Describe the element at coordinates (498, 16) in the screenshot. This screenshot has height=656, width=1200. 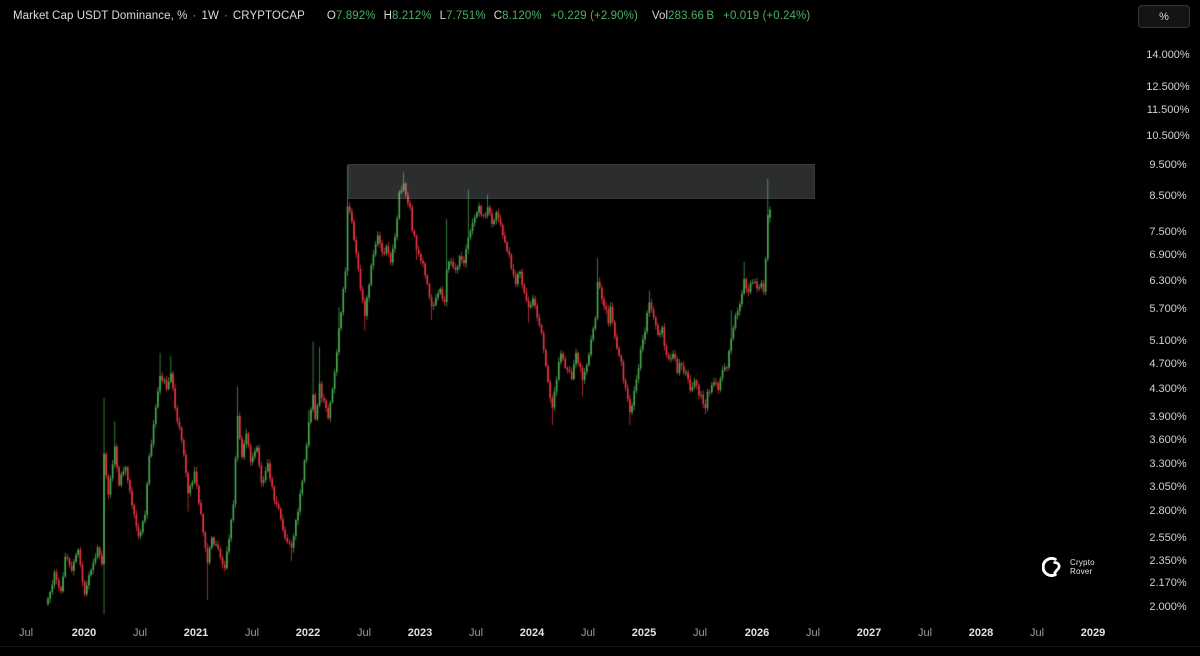
I see `close-label: C` at that location.